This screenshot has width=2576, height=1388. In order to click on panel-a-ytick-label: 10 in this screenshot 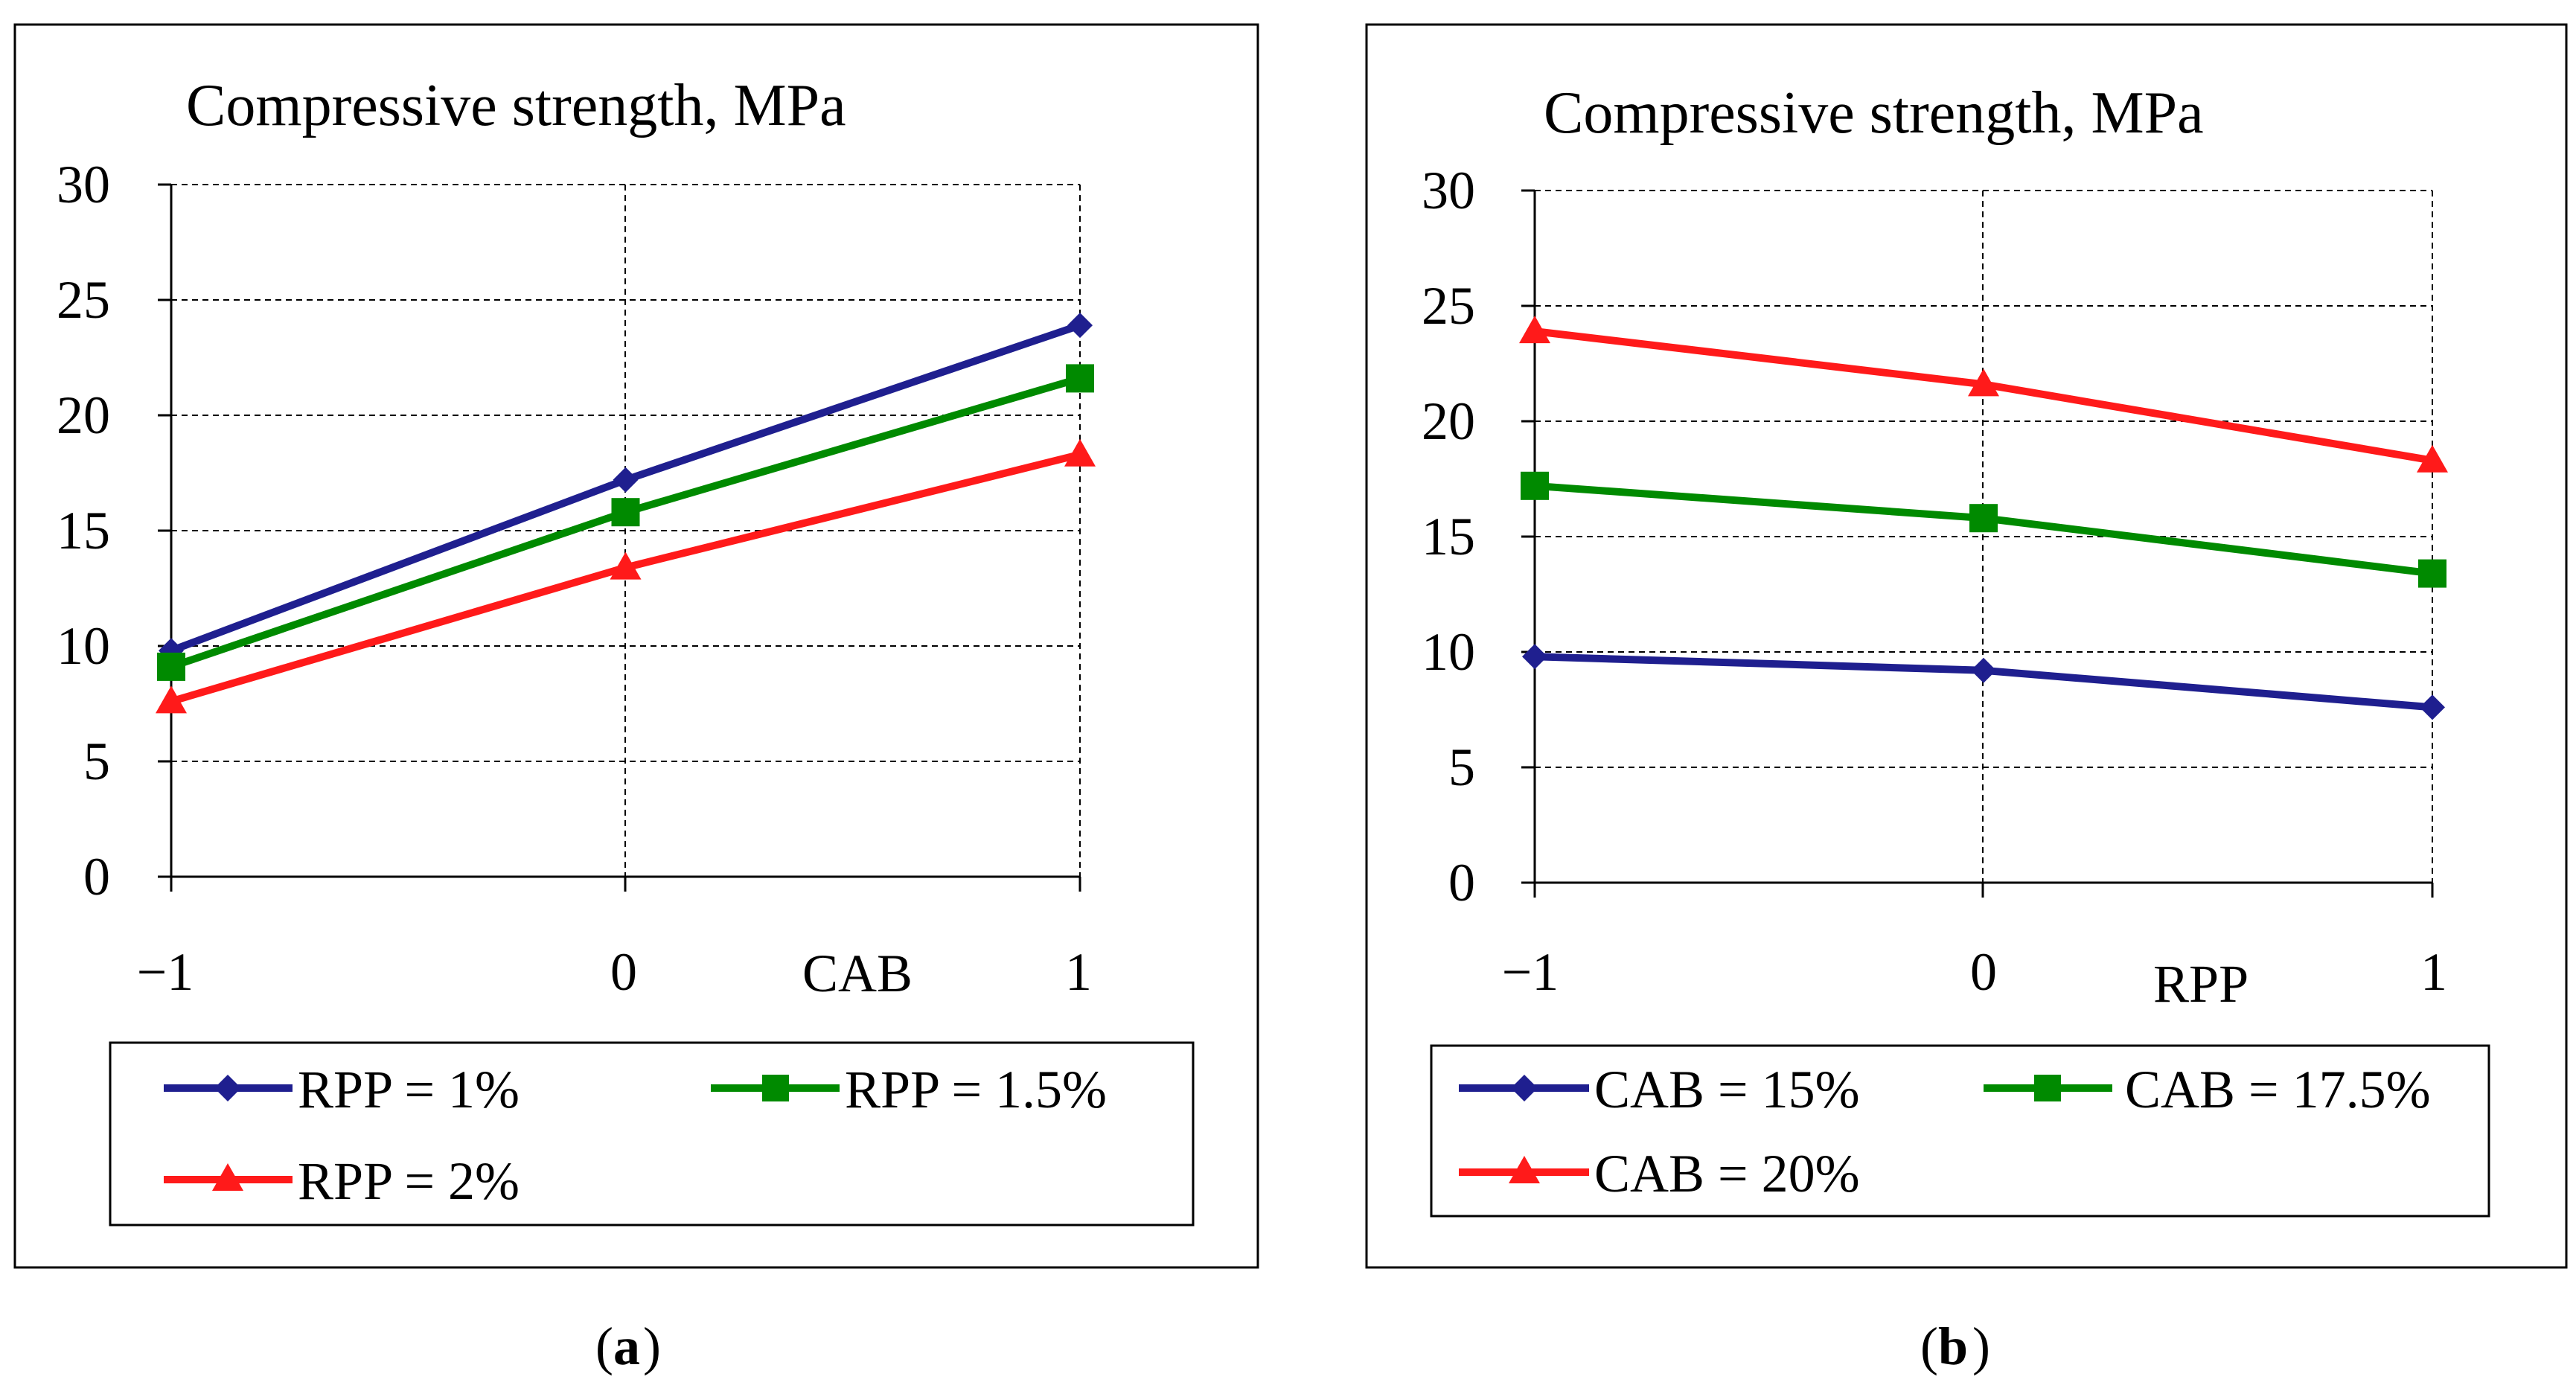, I will do `click(83, 646)`.